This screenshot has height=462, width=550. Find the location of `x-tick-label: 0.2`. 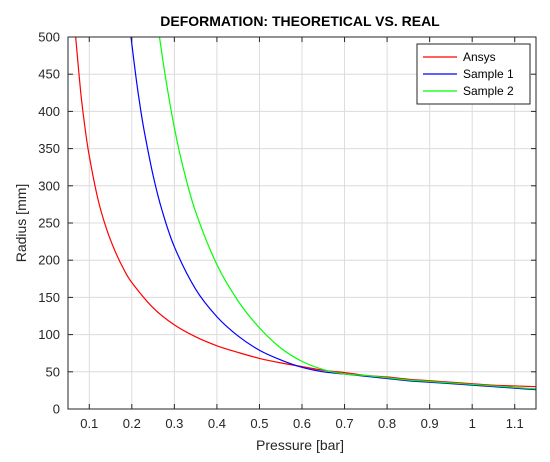

x-tick-label: 0.2 is located at coordinates (132, 423).